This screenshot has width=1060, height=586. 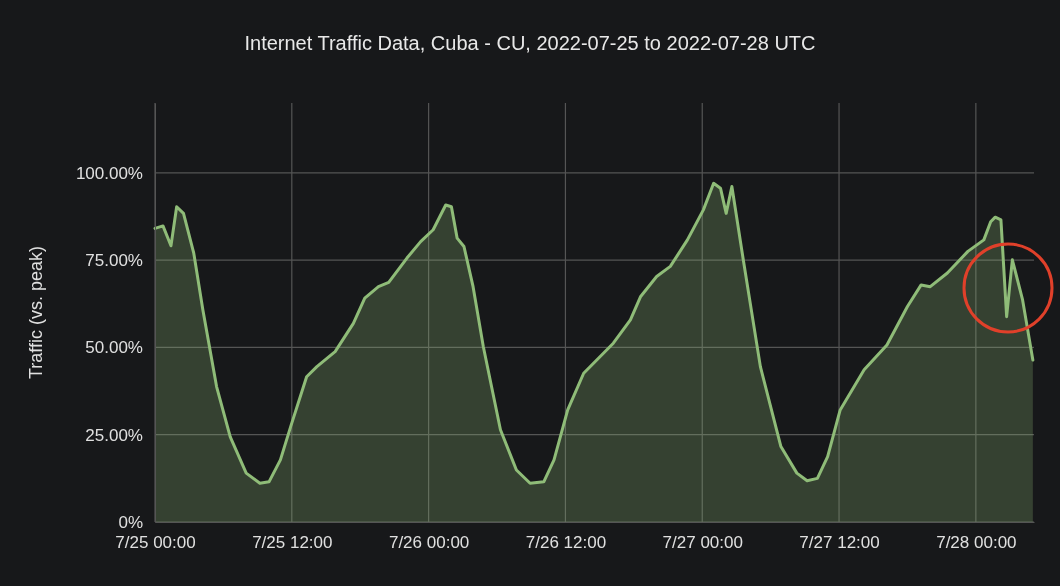 I want to click on y-tick-label: 100.00%, so click(x=109, y=173).